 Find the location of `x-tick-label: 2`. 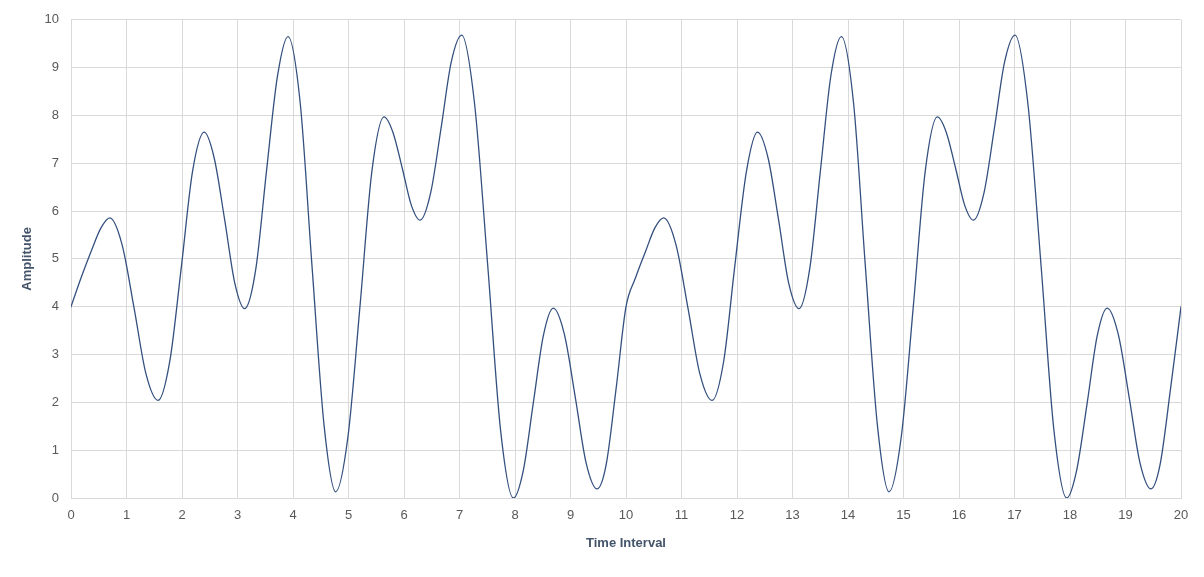

x-tick-label: 2 is located at coordinates (182, 515).